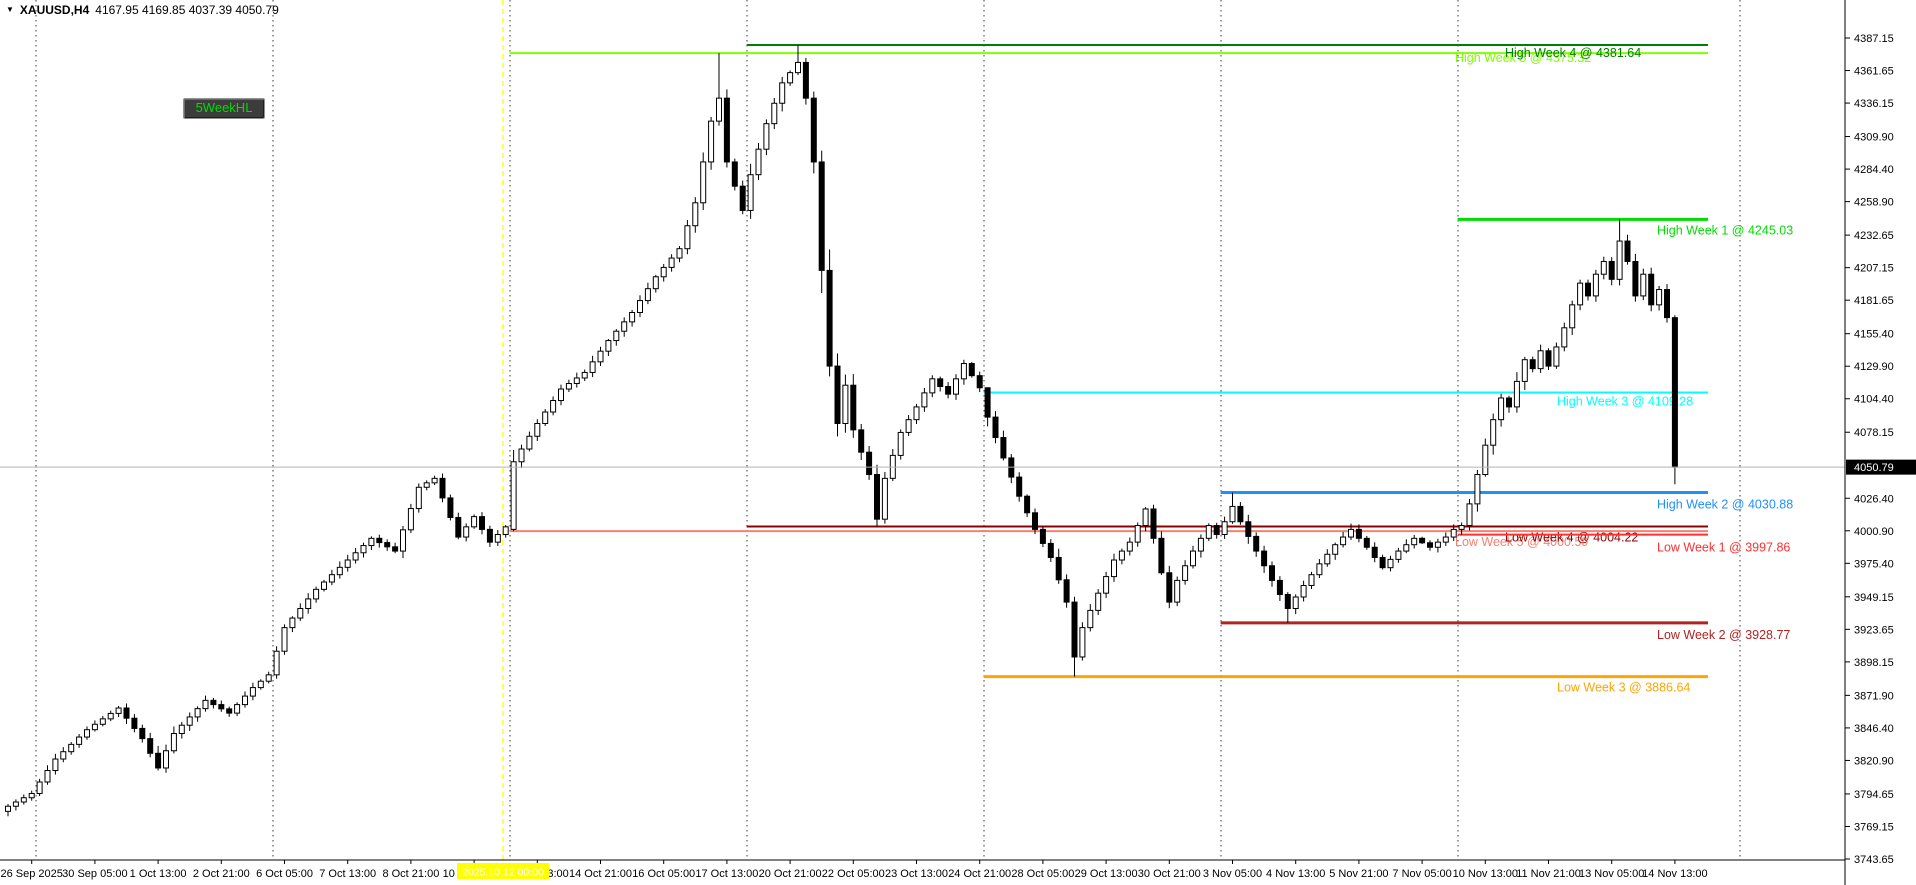  I want to click on price-axis-label: 4387.15, so click(1874, 39).